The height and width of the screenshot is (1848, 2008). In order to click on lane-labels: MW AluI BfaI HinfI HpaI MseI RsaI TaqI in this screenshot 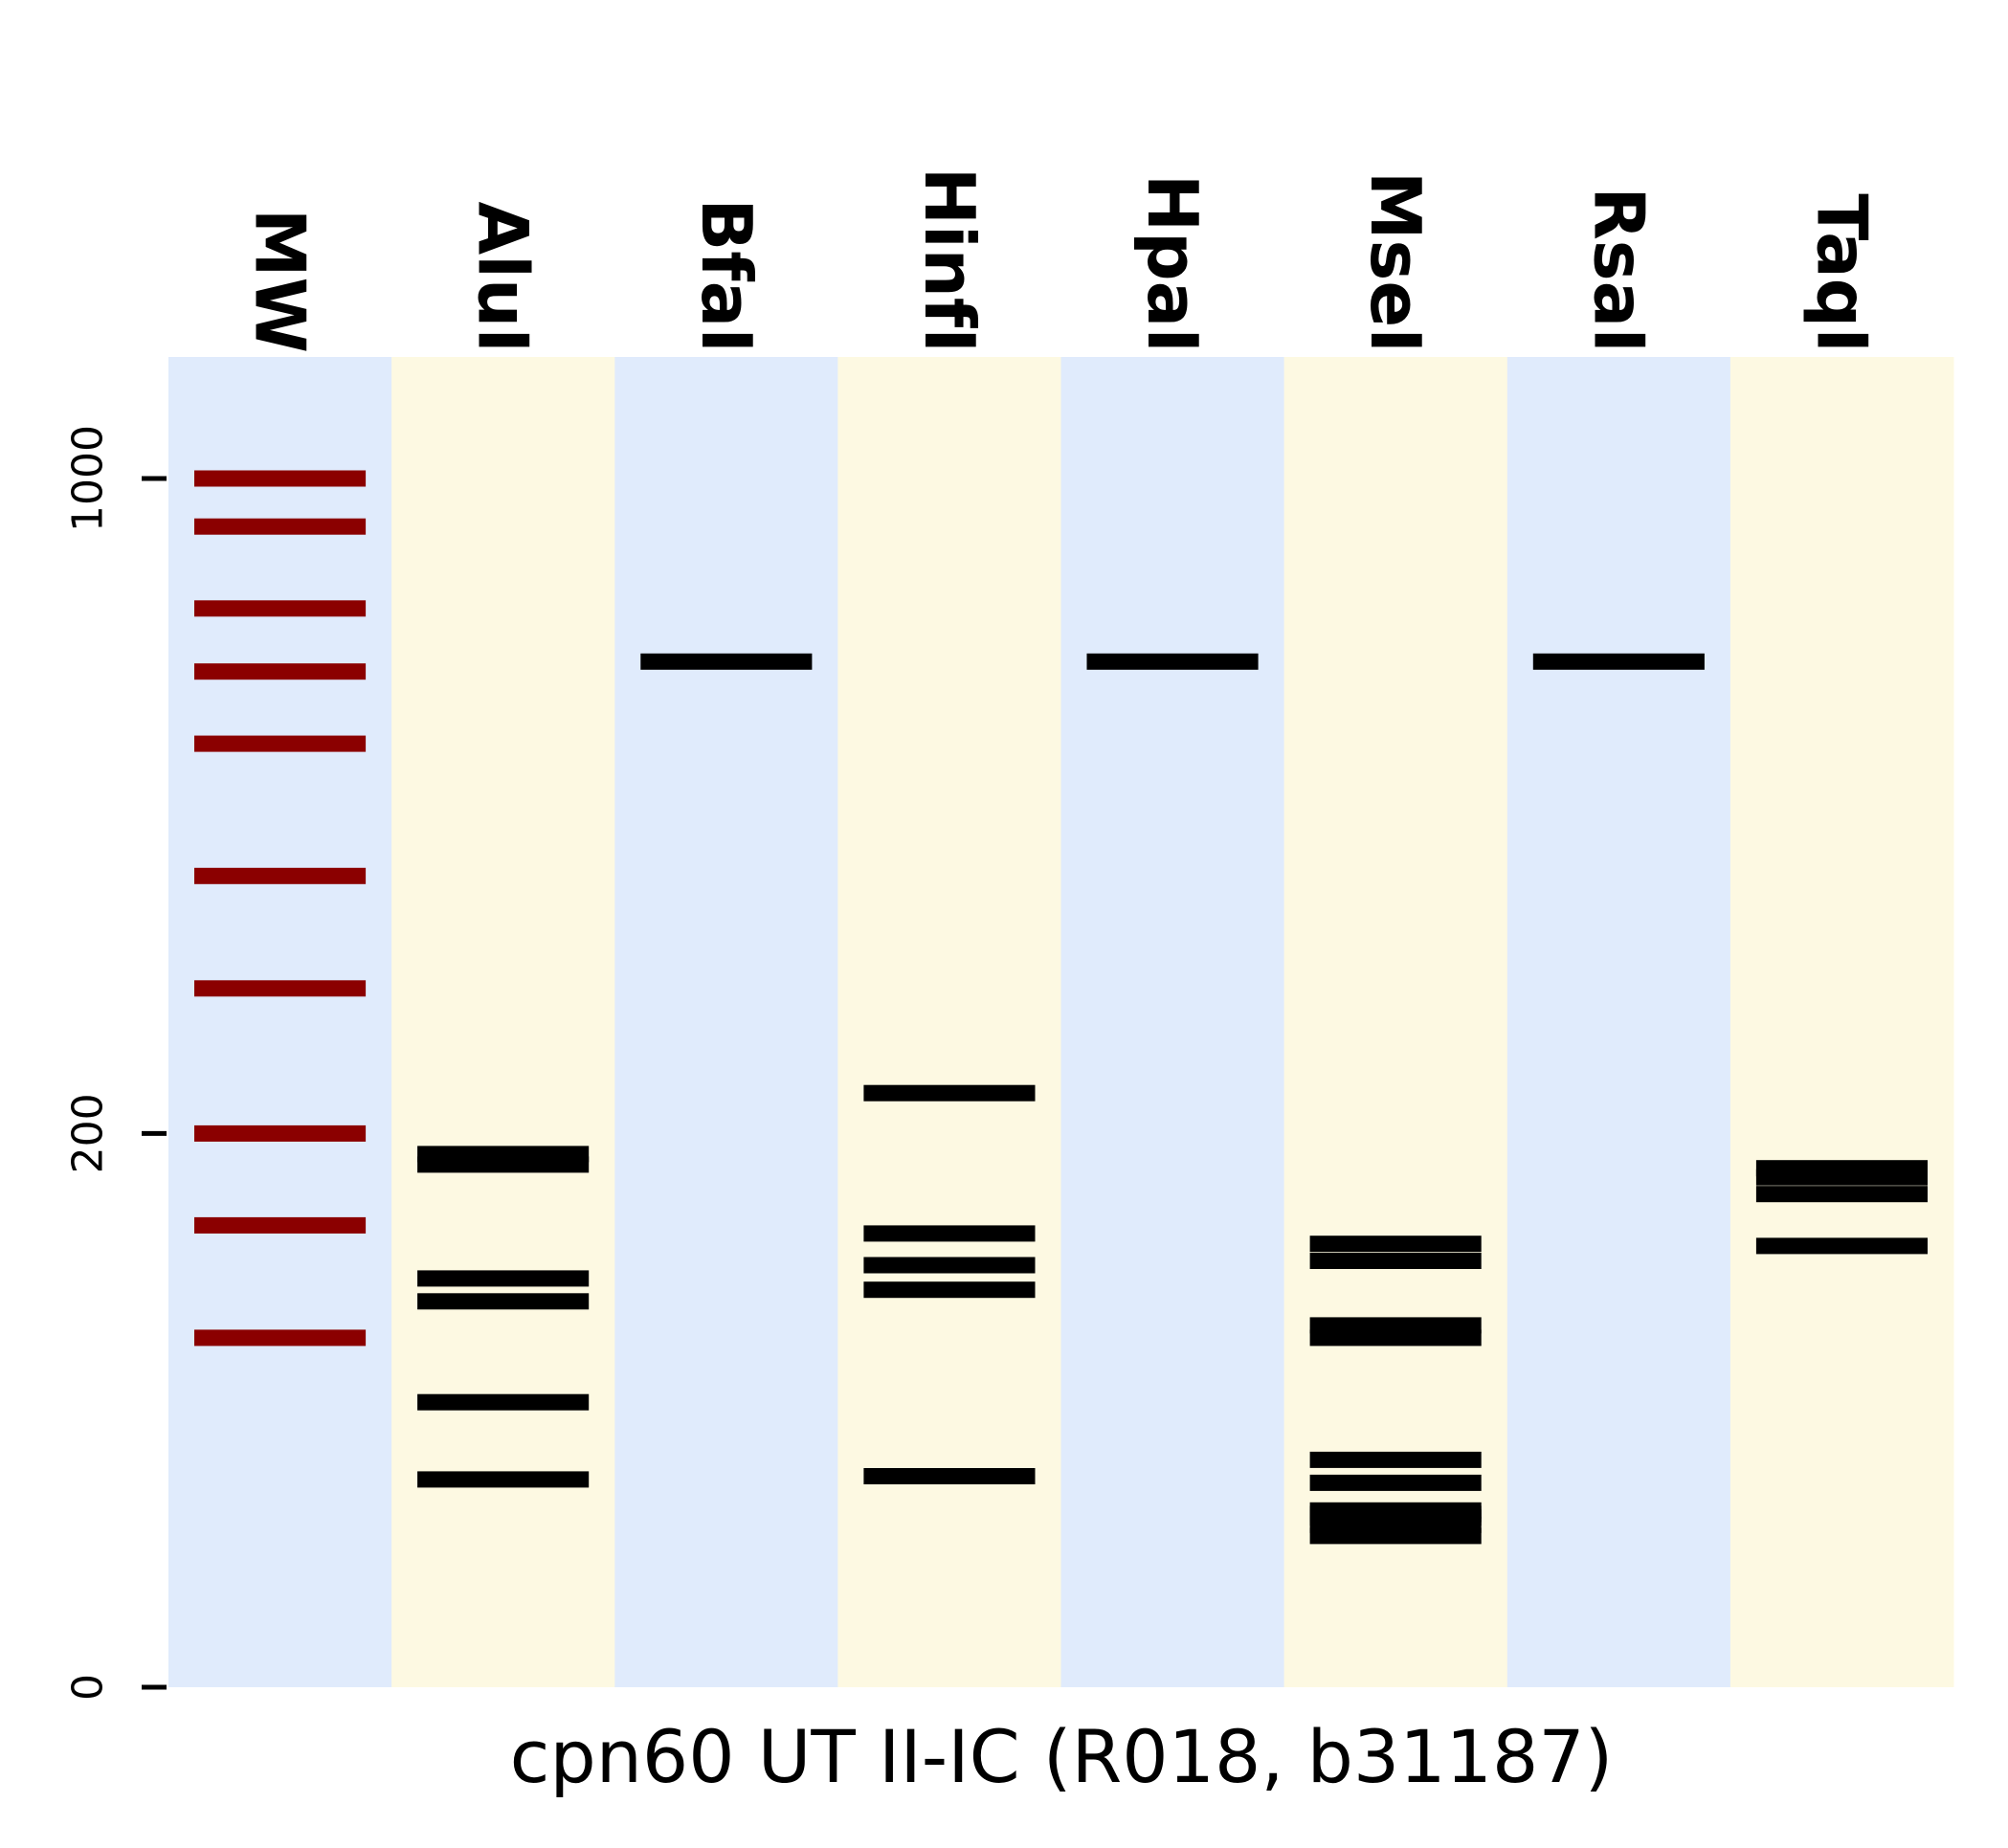, I will do `click(1061, 260)`.